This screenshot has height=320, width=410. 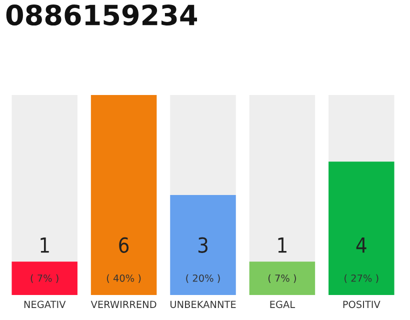 I want to click on x-tick-label: EGAL, so click(x=283, y=304).